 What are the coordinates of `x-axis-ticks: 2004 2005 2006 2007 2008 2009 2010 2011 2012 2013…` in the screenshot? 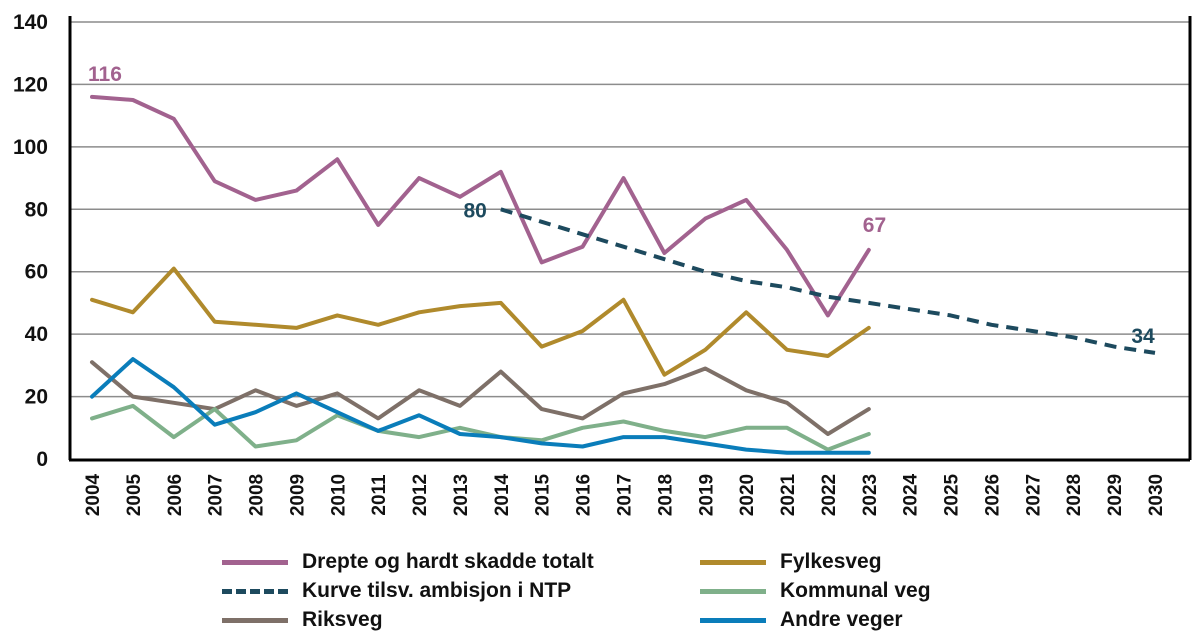 It's located at (625, 494).